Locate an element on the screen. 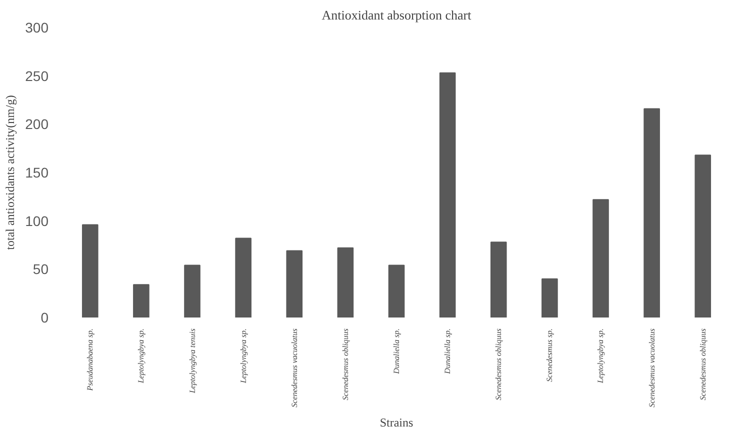 The height and width of the screenshot is (432, 743). x-axis-title: Strains is located at coordinates (397, 422).